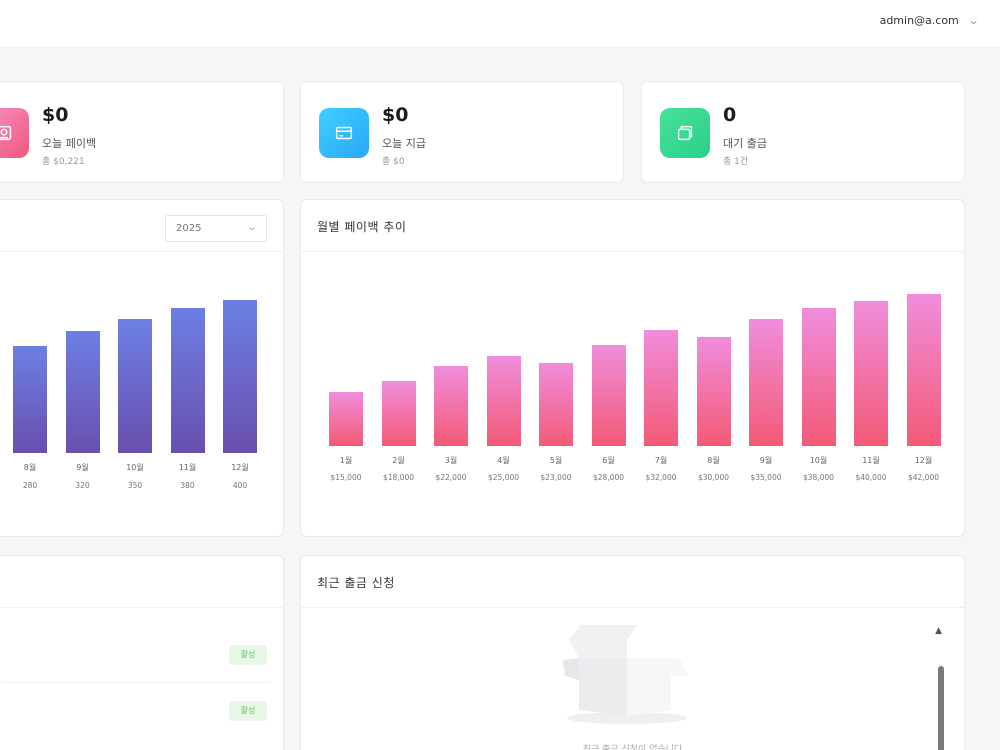 The width and height of the screenshot is (1000, 750). What do you see at coordinates (398, 477) in the screenshot?
I see `data-label: $18,000` at bounding box center [398, 477].